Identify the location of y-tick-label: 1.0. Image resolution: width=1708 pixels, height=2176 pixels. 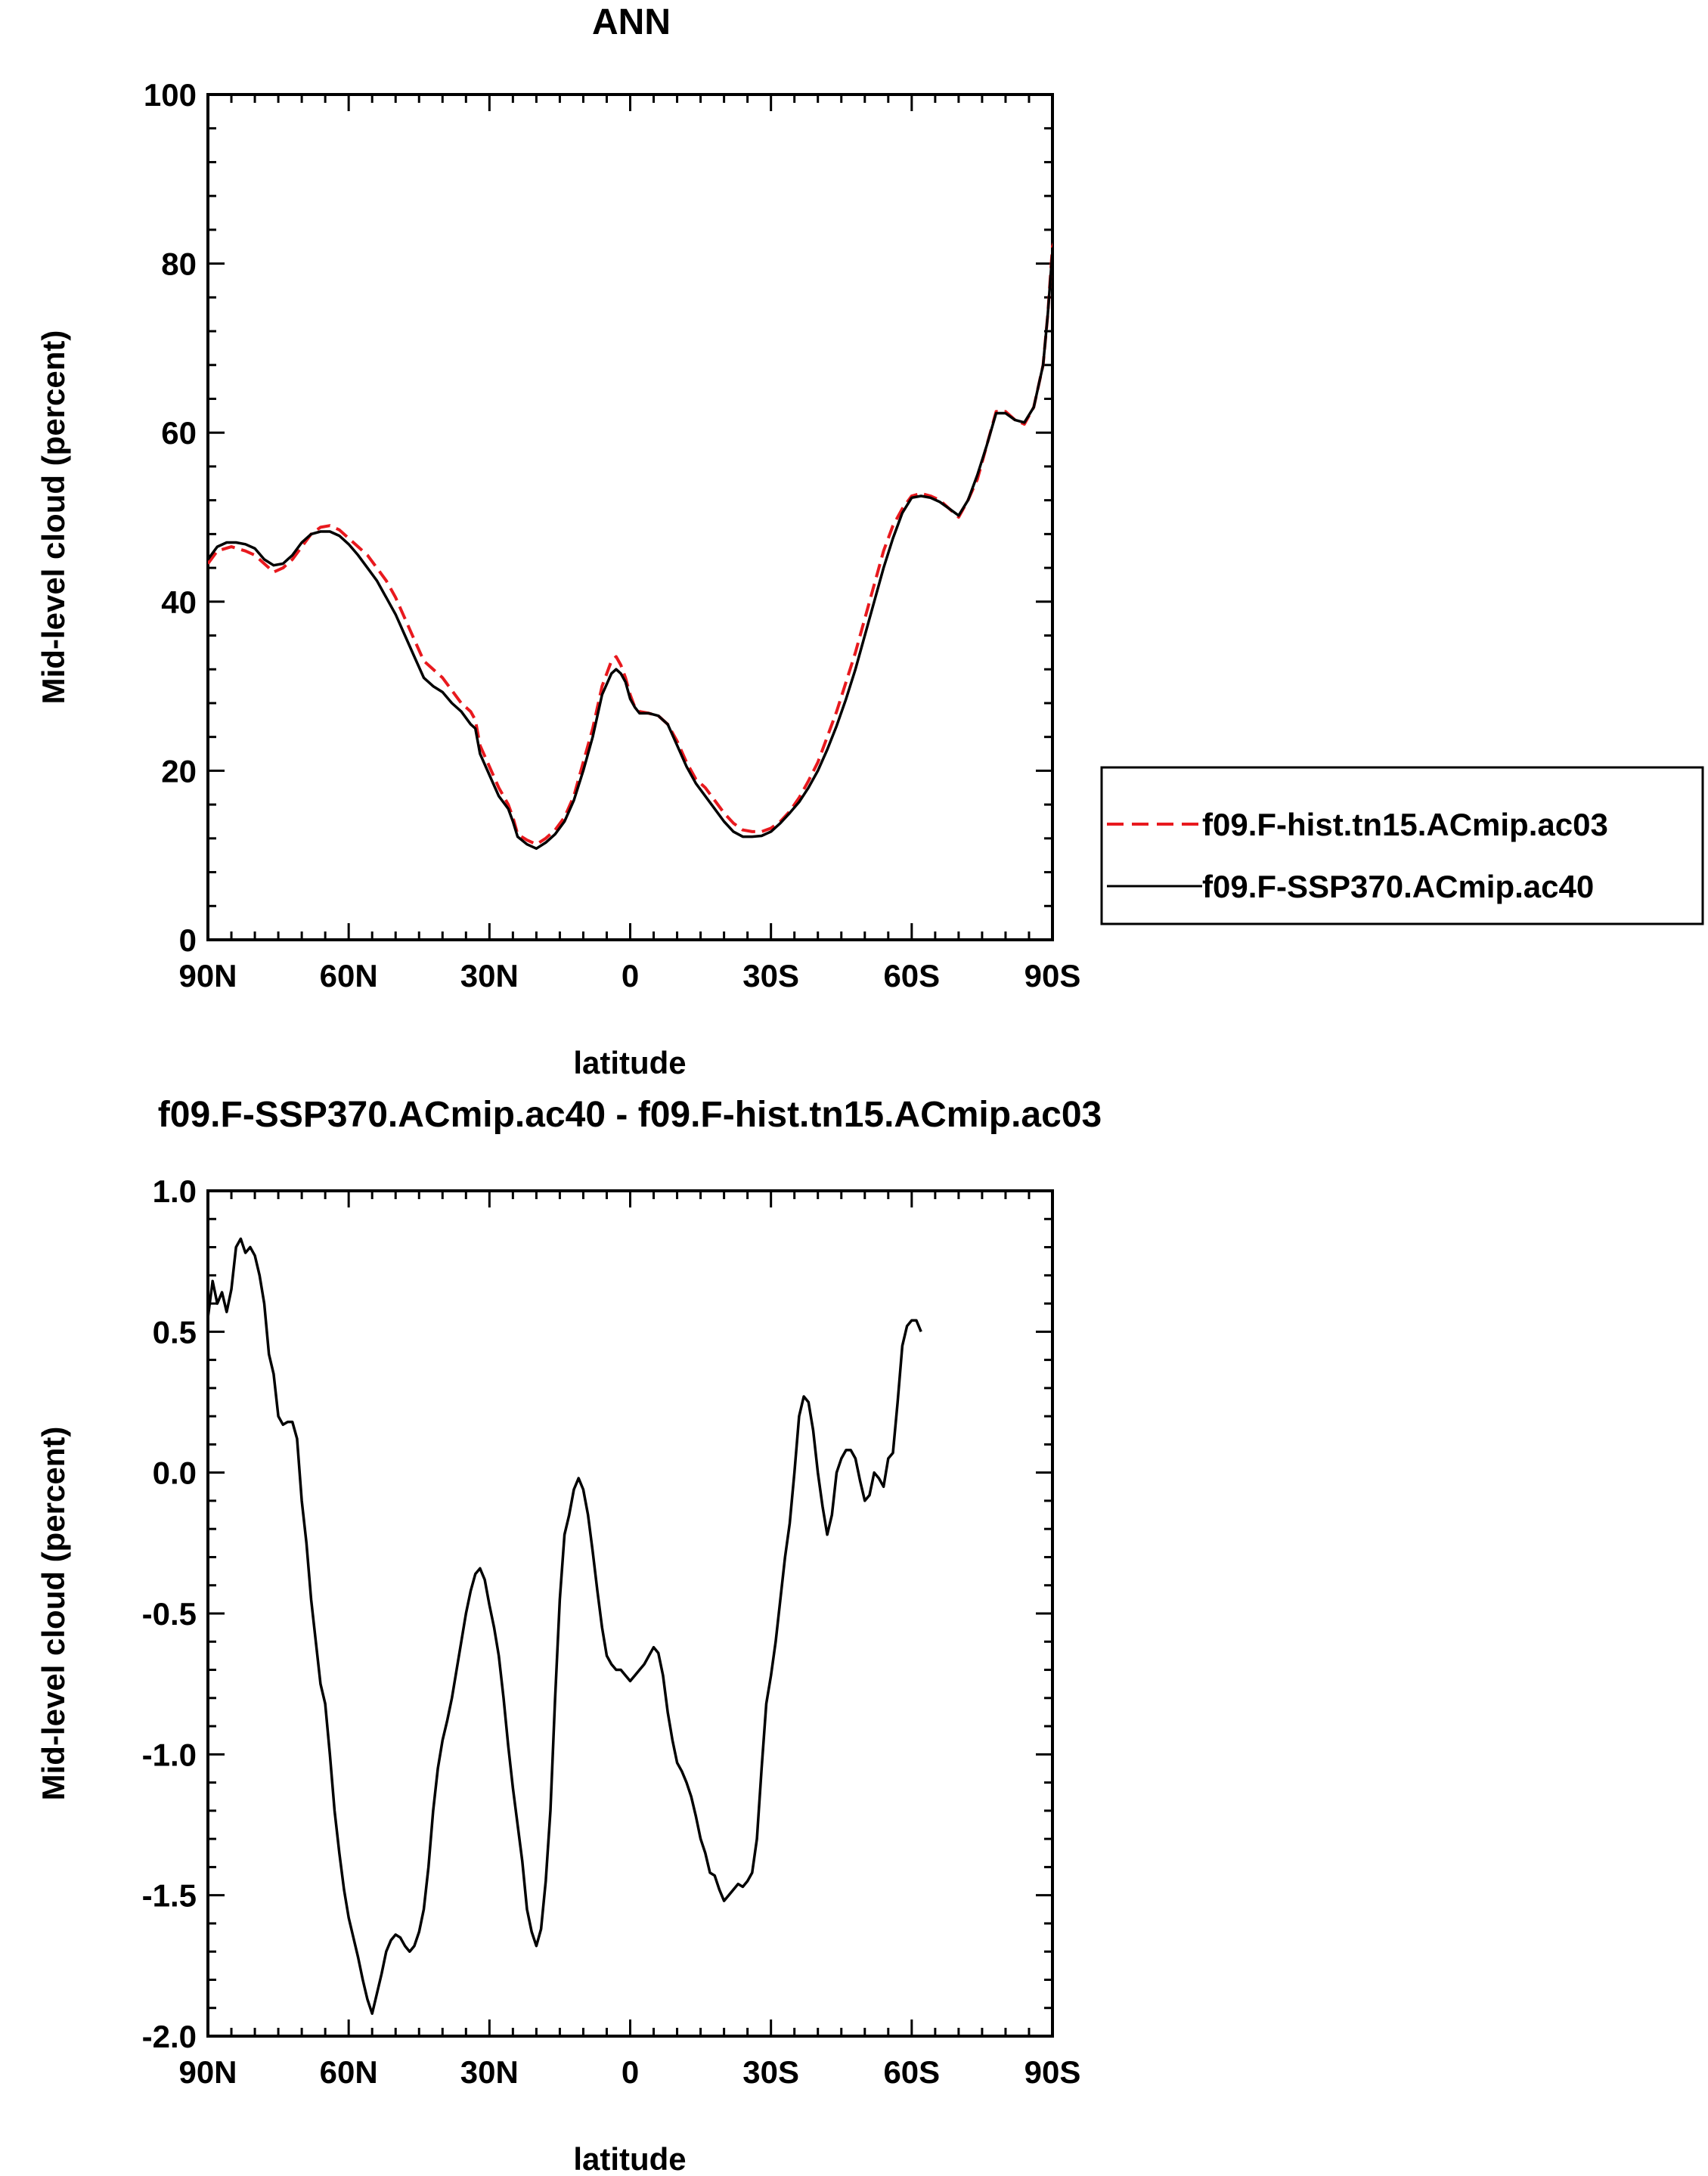
(175, 1191).